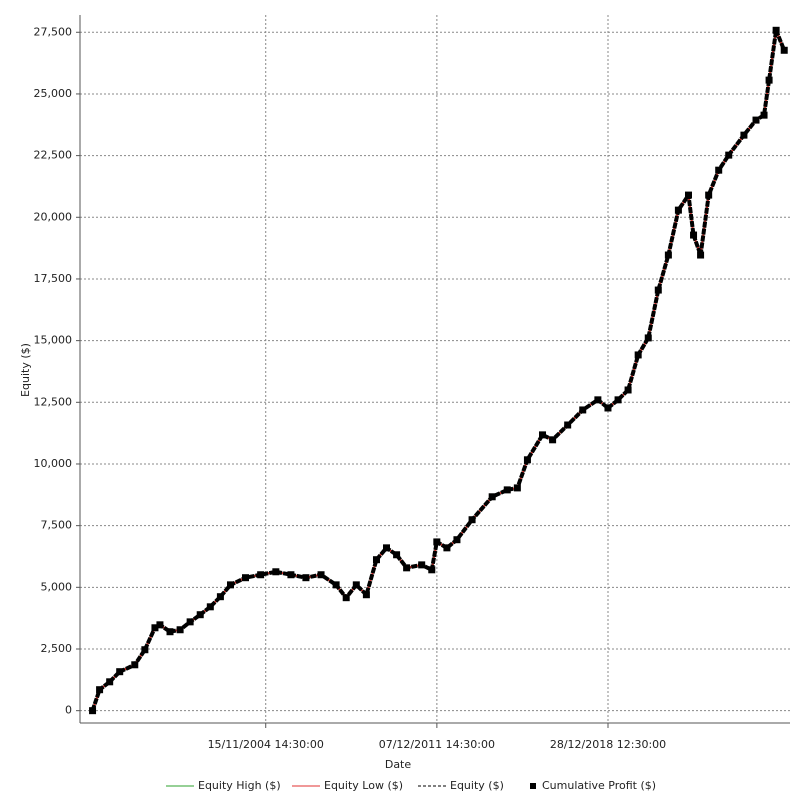 This screenshot has height=801, width=802. Describe the element at coordinates (68, 710) in the screenshot. I see `y-tick-label: 0` at that location.